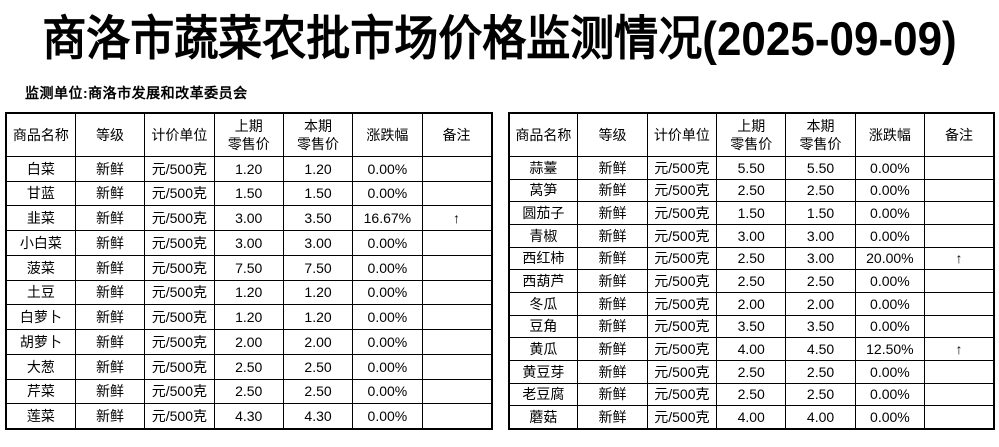  What do you see at coordinates (40, 366) in the screenshot?
I see `table-cell: 大葱` at bounding box center [40, 366].